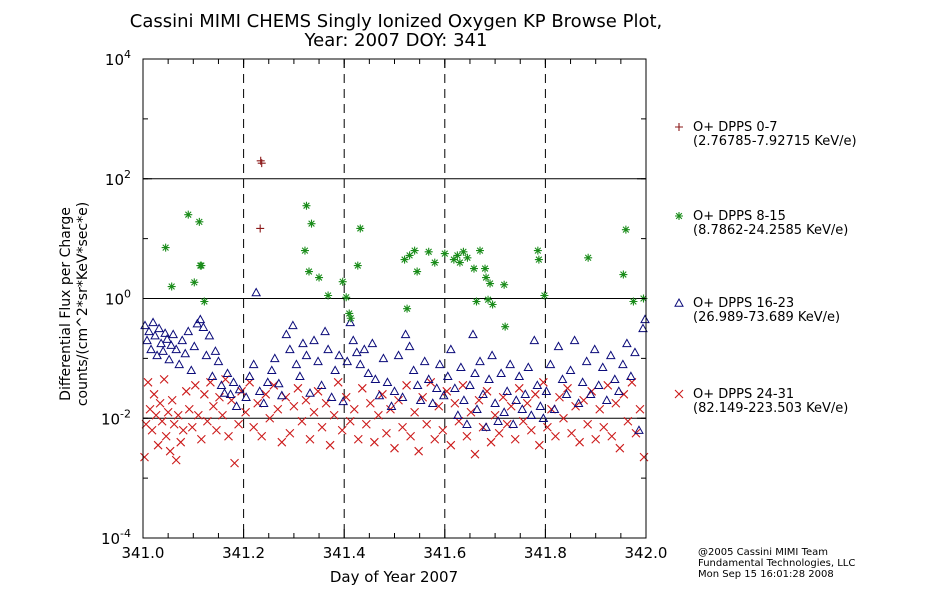  What do you see at coordinates (770, 408) in the screenshot?
I see `legend-range: (82.149-223.503 KeV/e)` at bounding box center [770, 408].